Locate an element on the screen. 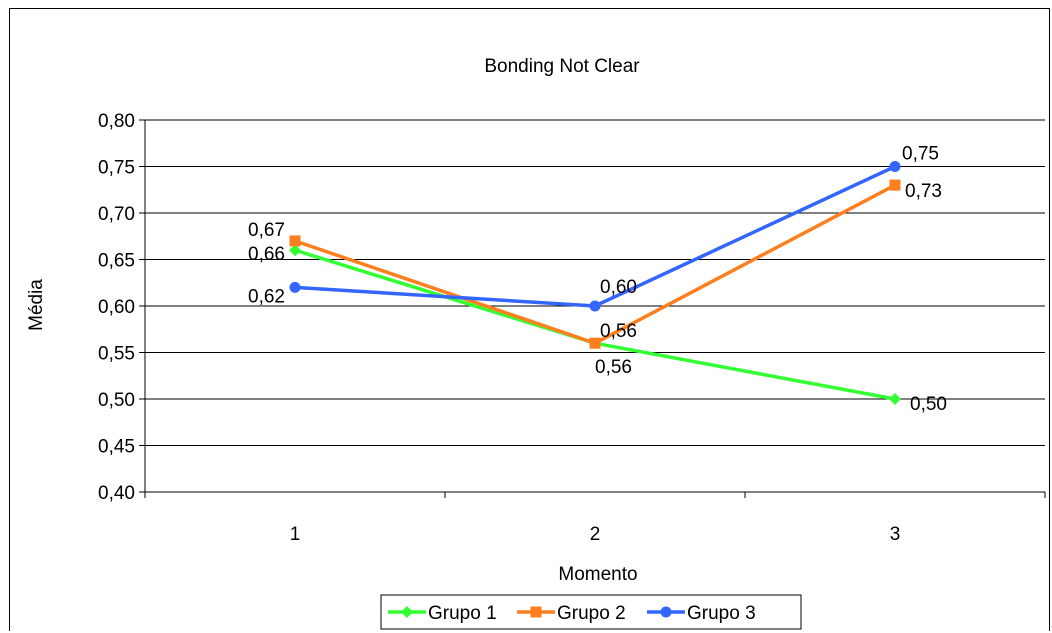  legend-label: Grupo 1 is located at coordinates (462, 613).